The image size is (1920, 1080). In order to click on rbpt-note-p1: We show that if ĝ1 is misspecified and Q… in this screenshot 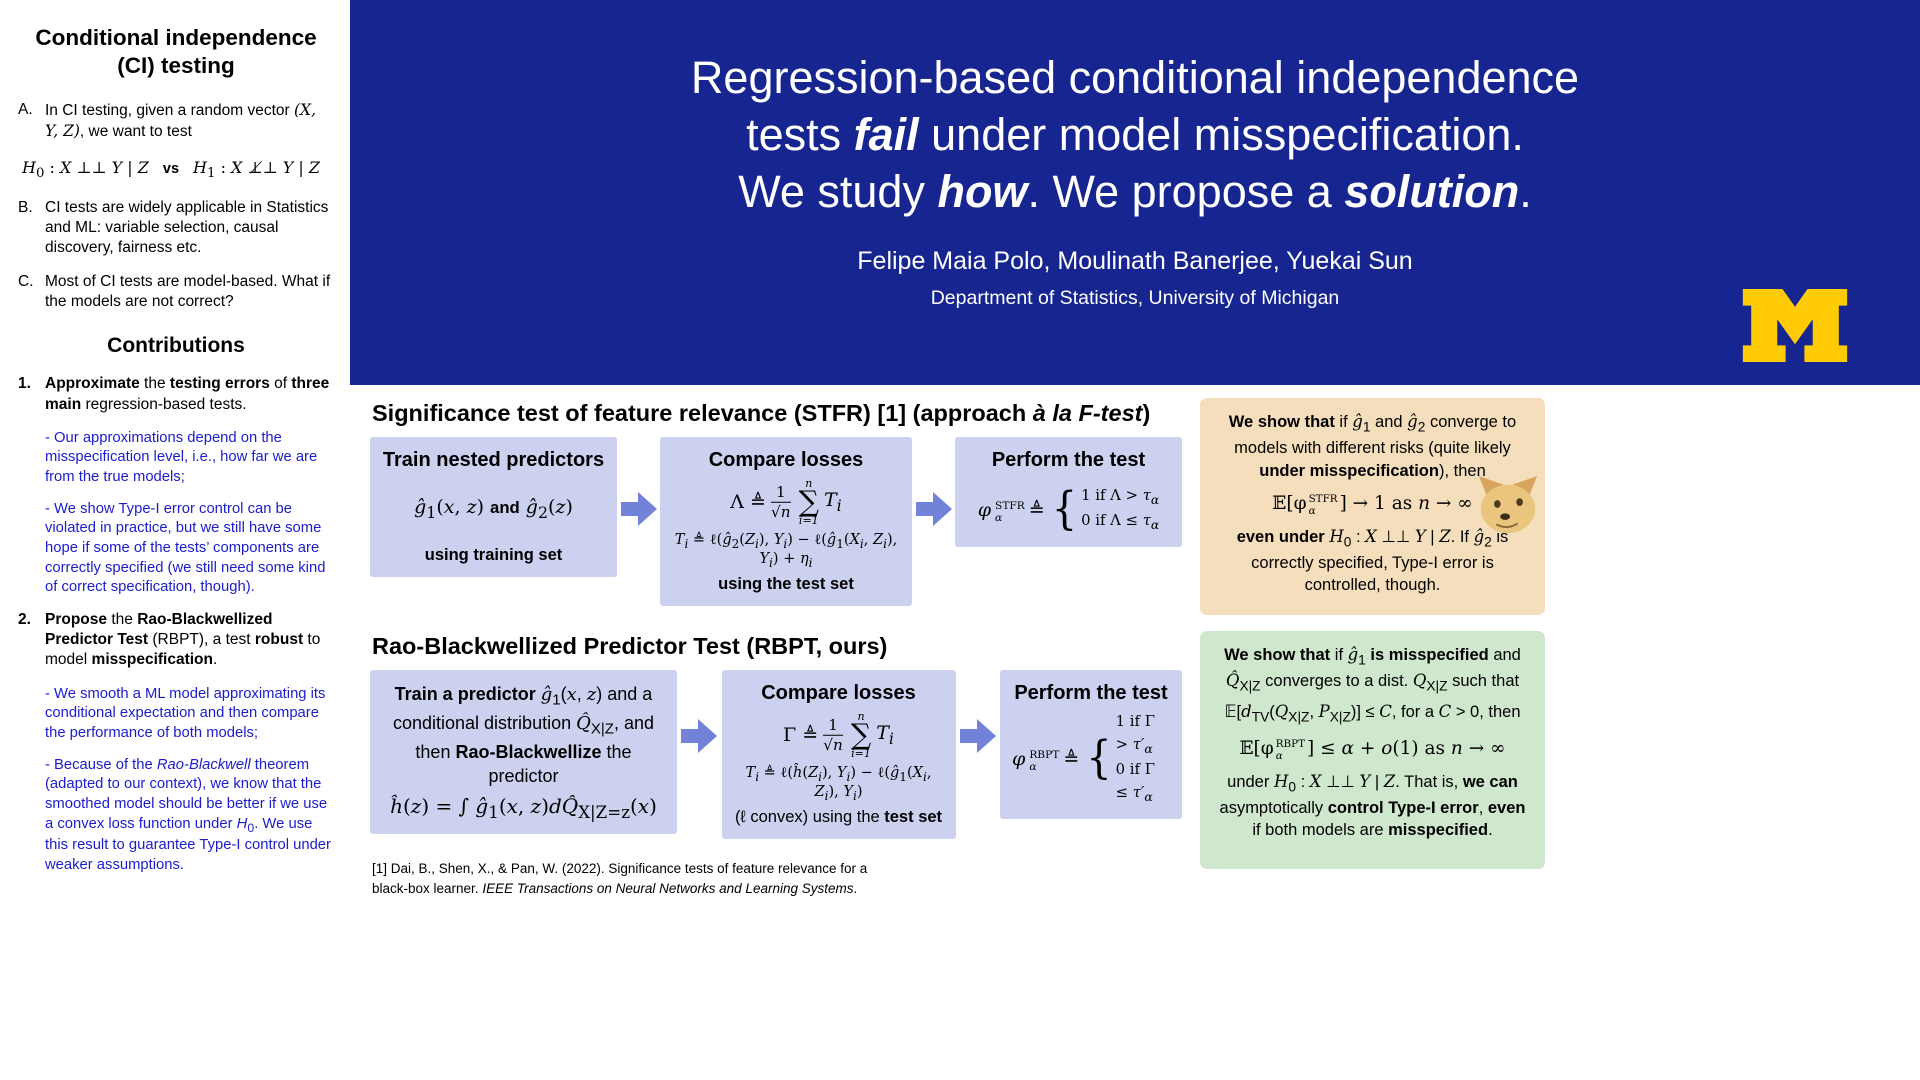, I will do `click(1372, 669)`.